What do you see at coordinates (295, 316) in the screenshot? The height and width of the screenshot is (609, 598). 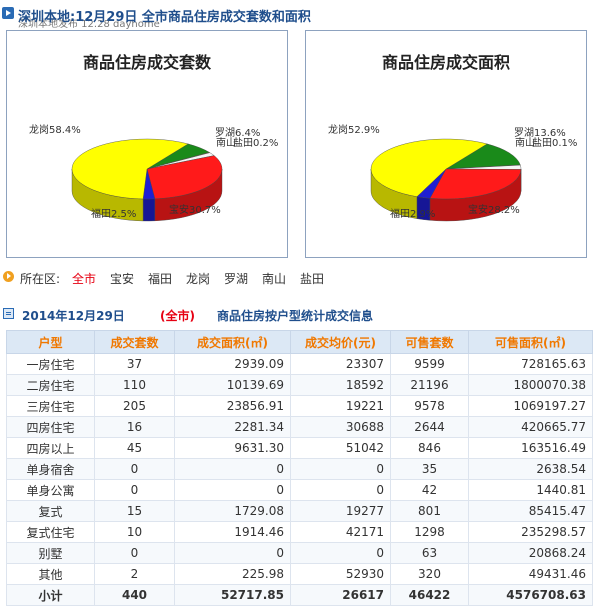 I see `section-description: 商品住房按户型统计成交信息` at bounding box center [295, 316].